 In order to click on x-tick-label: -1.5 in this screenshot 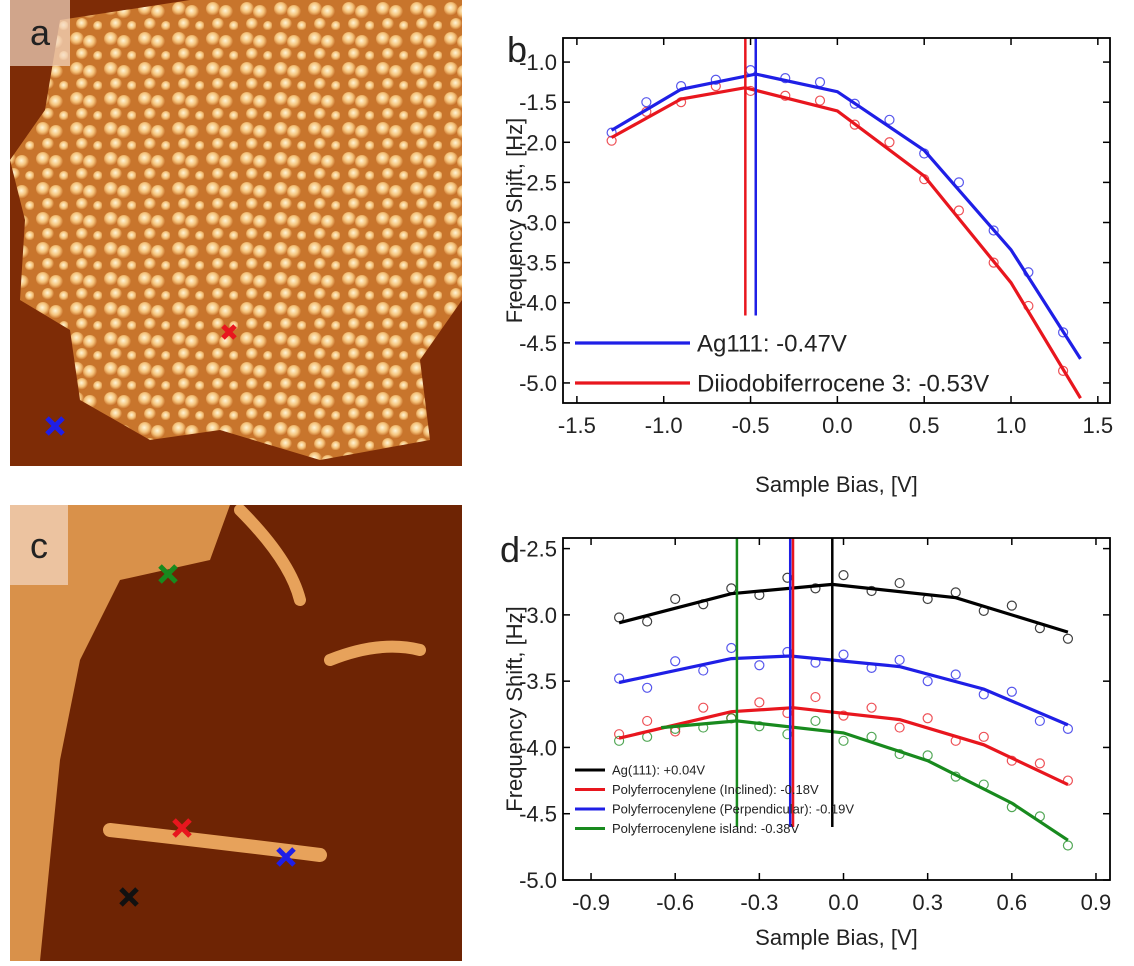, I will do `click(577, 425)`.